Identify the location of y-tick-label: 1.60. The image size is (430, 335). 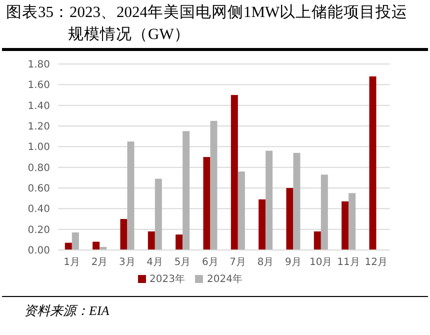
(39, 86).